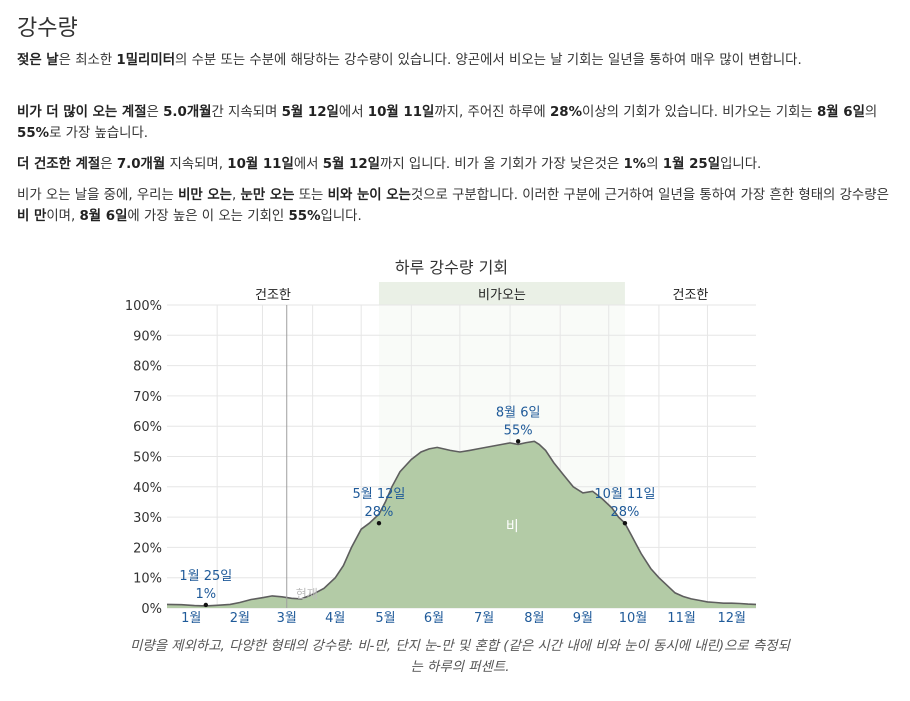 This screenshot has width=910, height=701. What do you see at coordinates (191, 618) in the screenshot?
I see `x-tick-label: 1월` at bounding box center [191, 618].